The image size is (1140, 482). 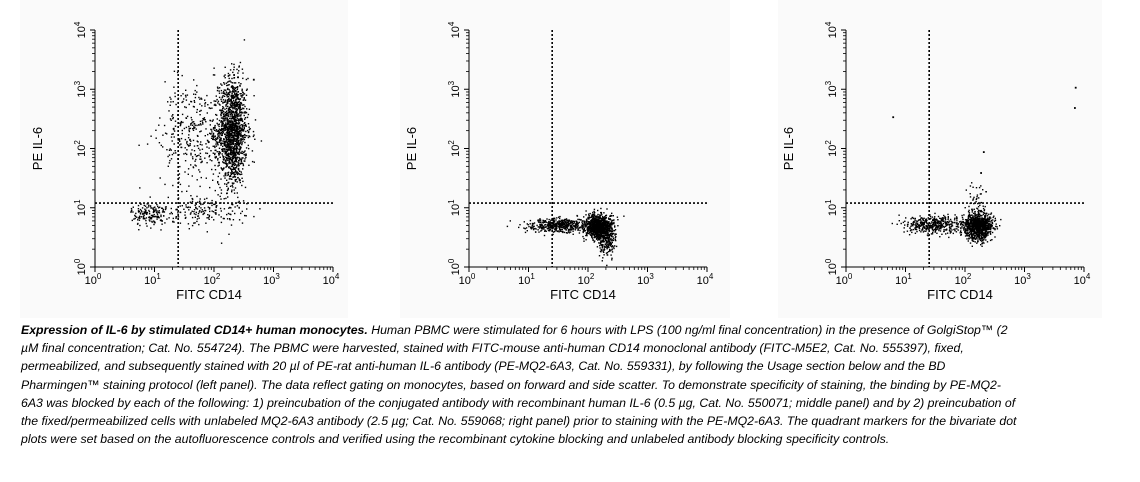 What do you see at coordinates (198, 141) in the screenshot?
I see `data-points` at bounding box center [198, 141].